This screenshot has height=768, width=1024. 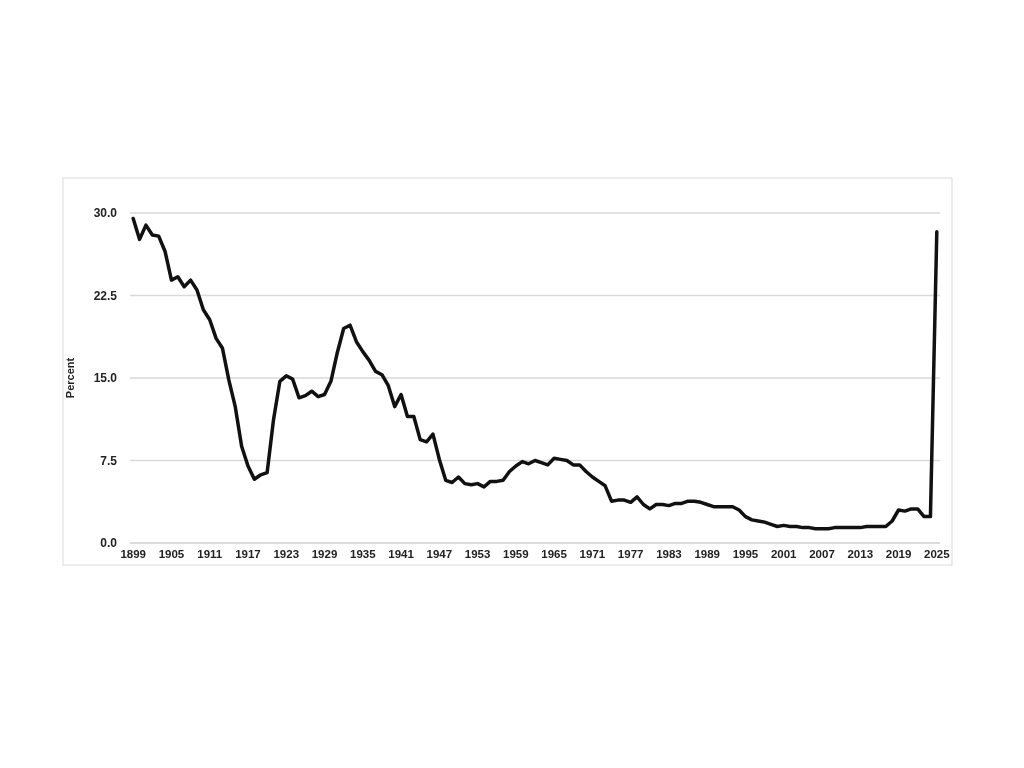 I want to click on y-tick-label: 22.5, so click(x=105, y=295).